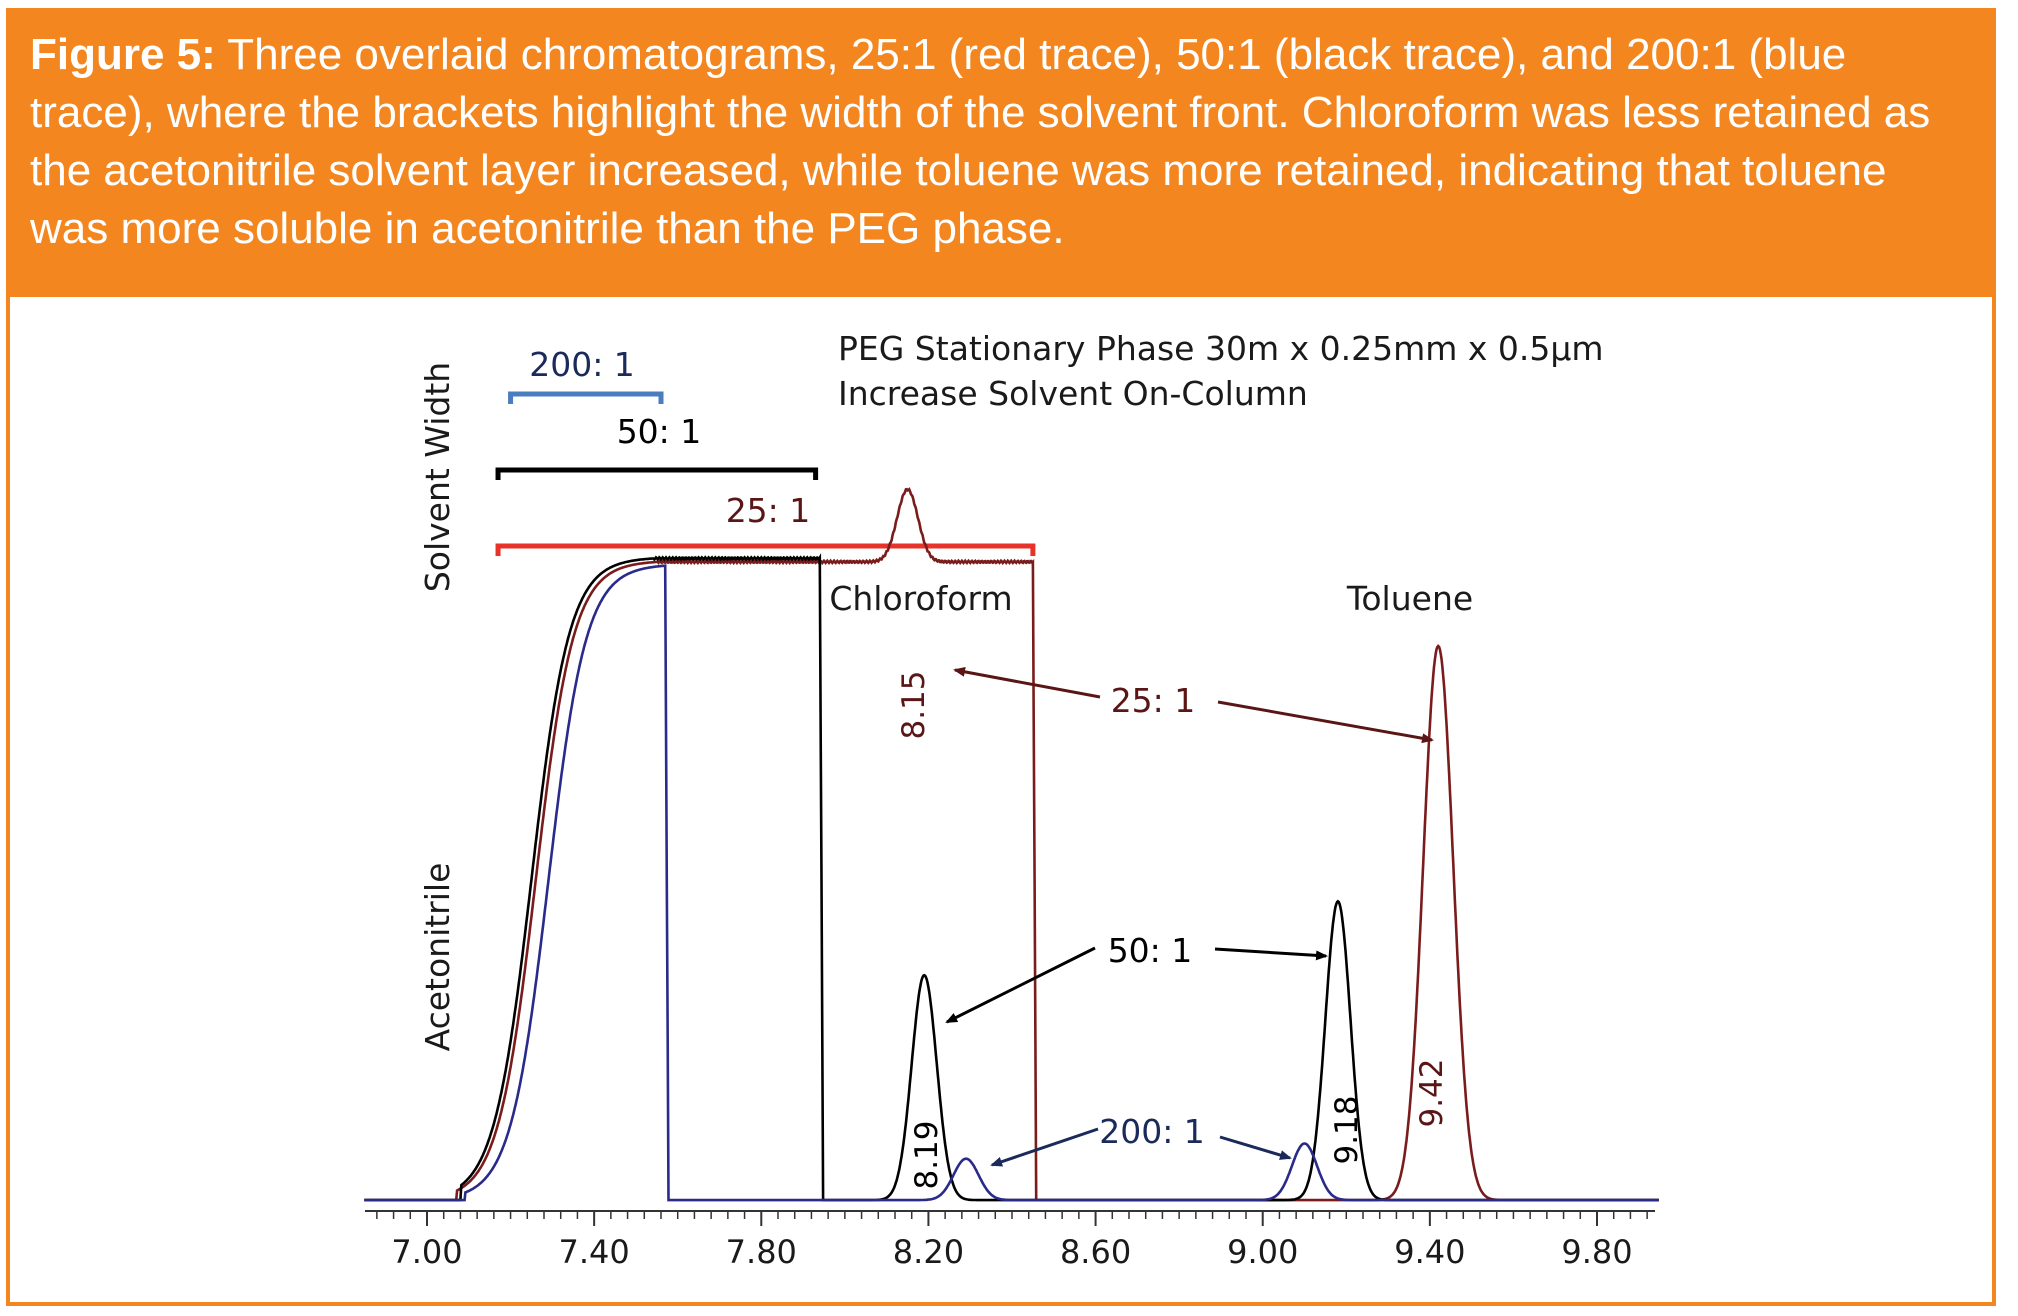 The width and height of the screenshot is (2018, 1316). Describe the element at coordinates (1095, 1252) in the screenshot. I see `x-tick-label: 8.60` at that location.